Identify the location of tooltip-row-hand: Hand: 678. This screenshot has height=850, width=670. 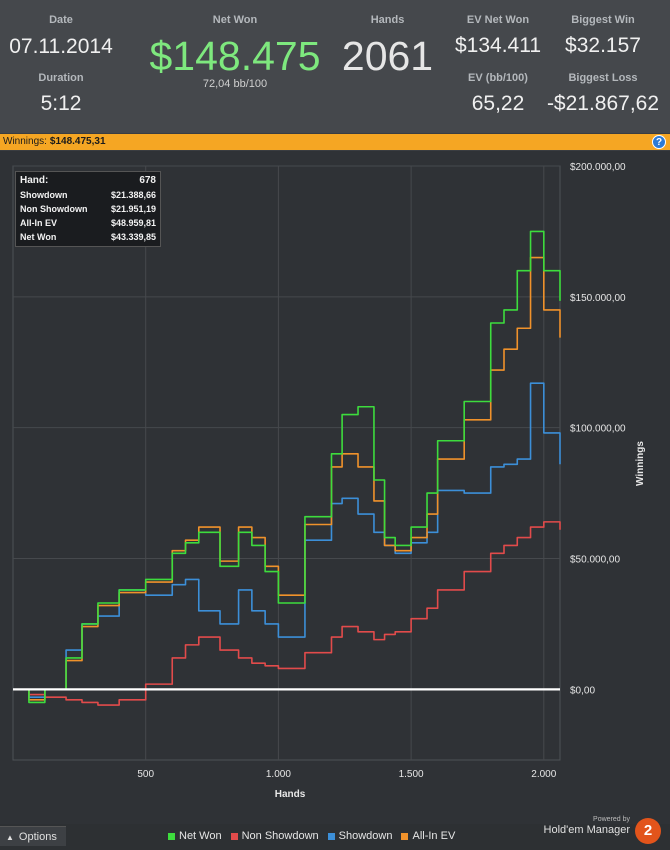
(88, 181).